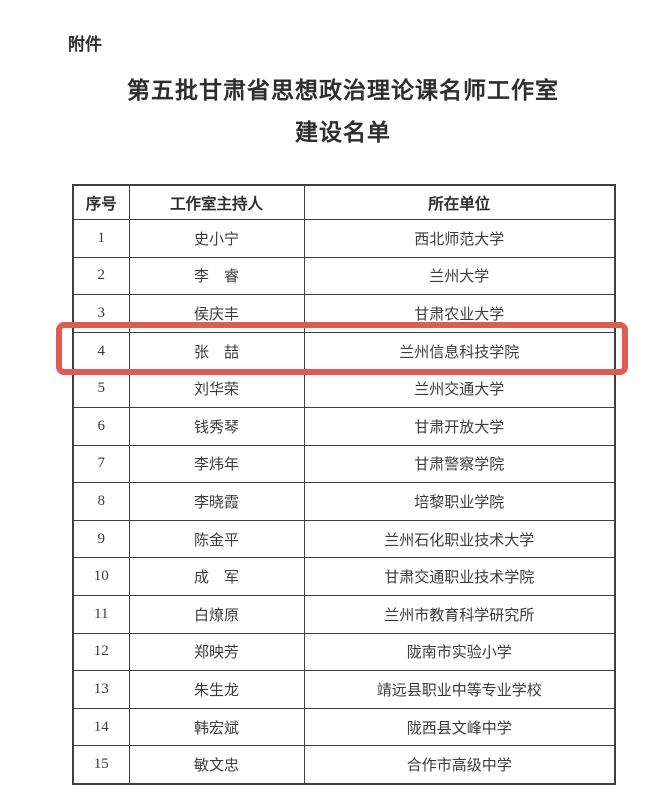  I want to click on table-row: 8 李晓霞 培黎职业学院, so click(344, 501).